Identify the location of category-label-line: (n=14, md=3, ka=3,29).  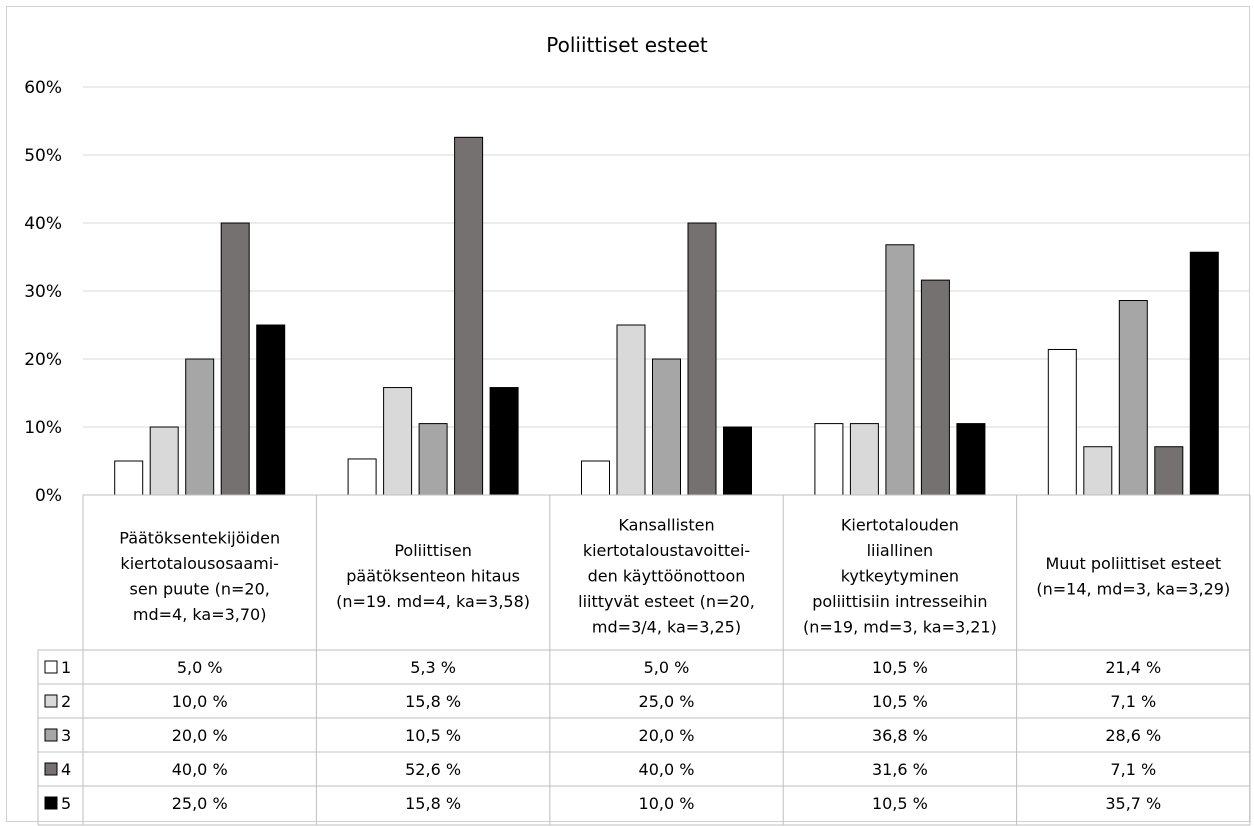
(1133, 588).